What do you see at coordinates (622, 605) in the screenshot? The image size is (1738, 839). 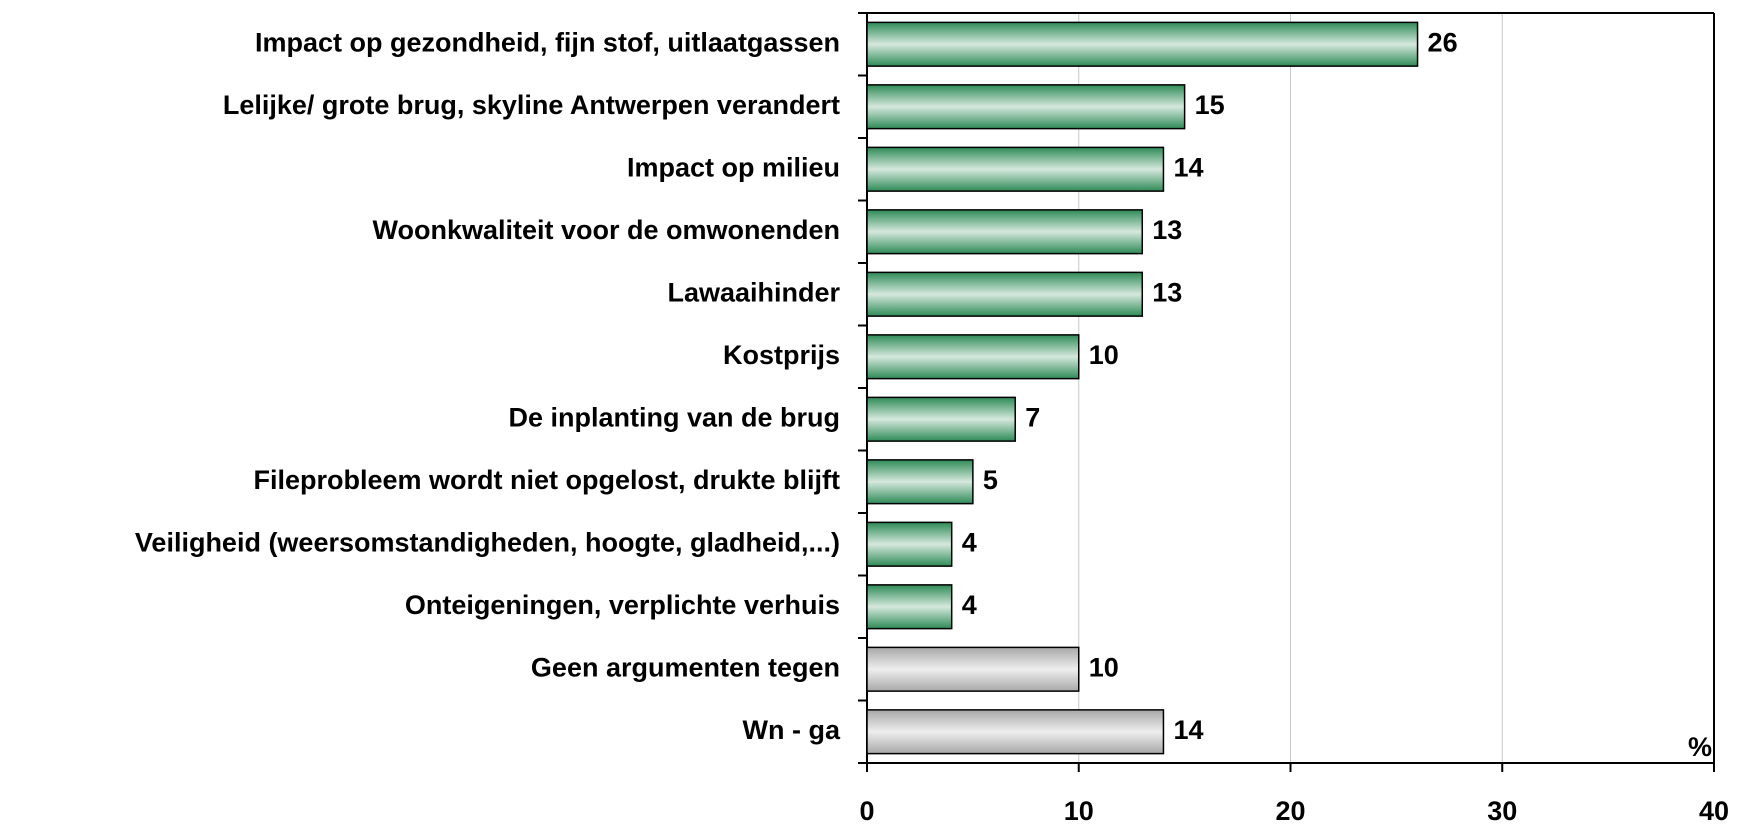 I see `y-tick-label: Onteigeningen, verplichte verhuis` at bounding box center [622, 605].